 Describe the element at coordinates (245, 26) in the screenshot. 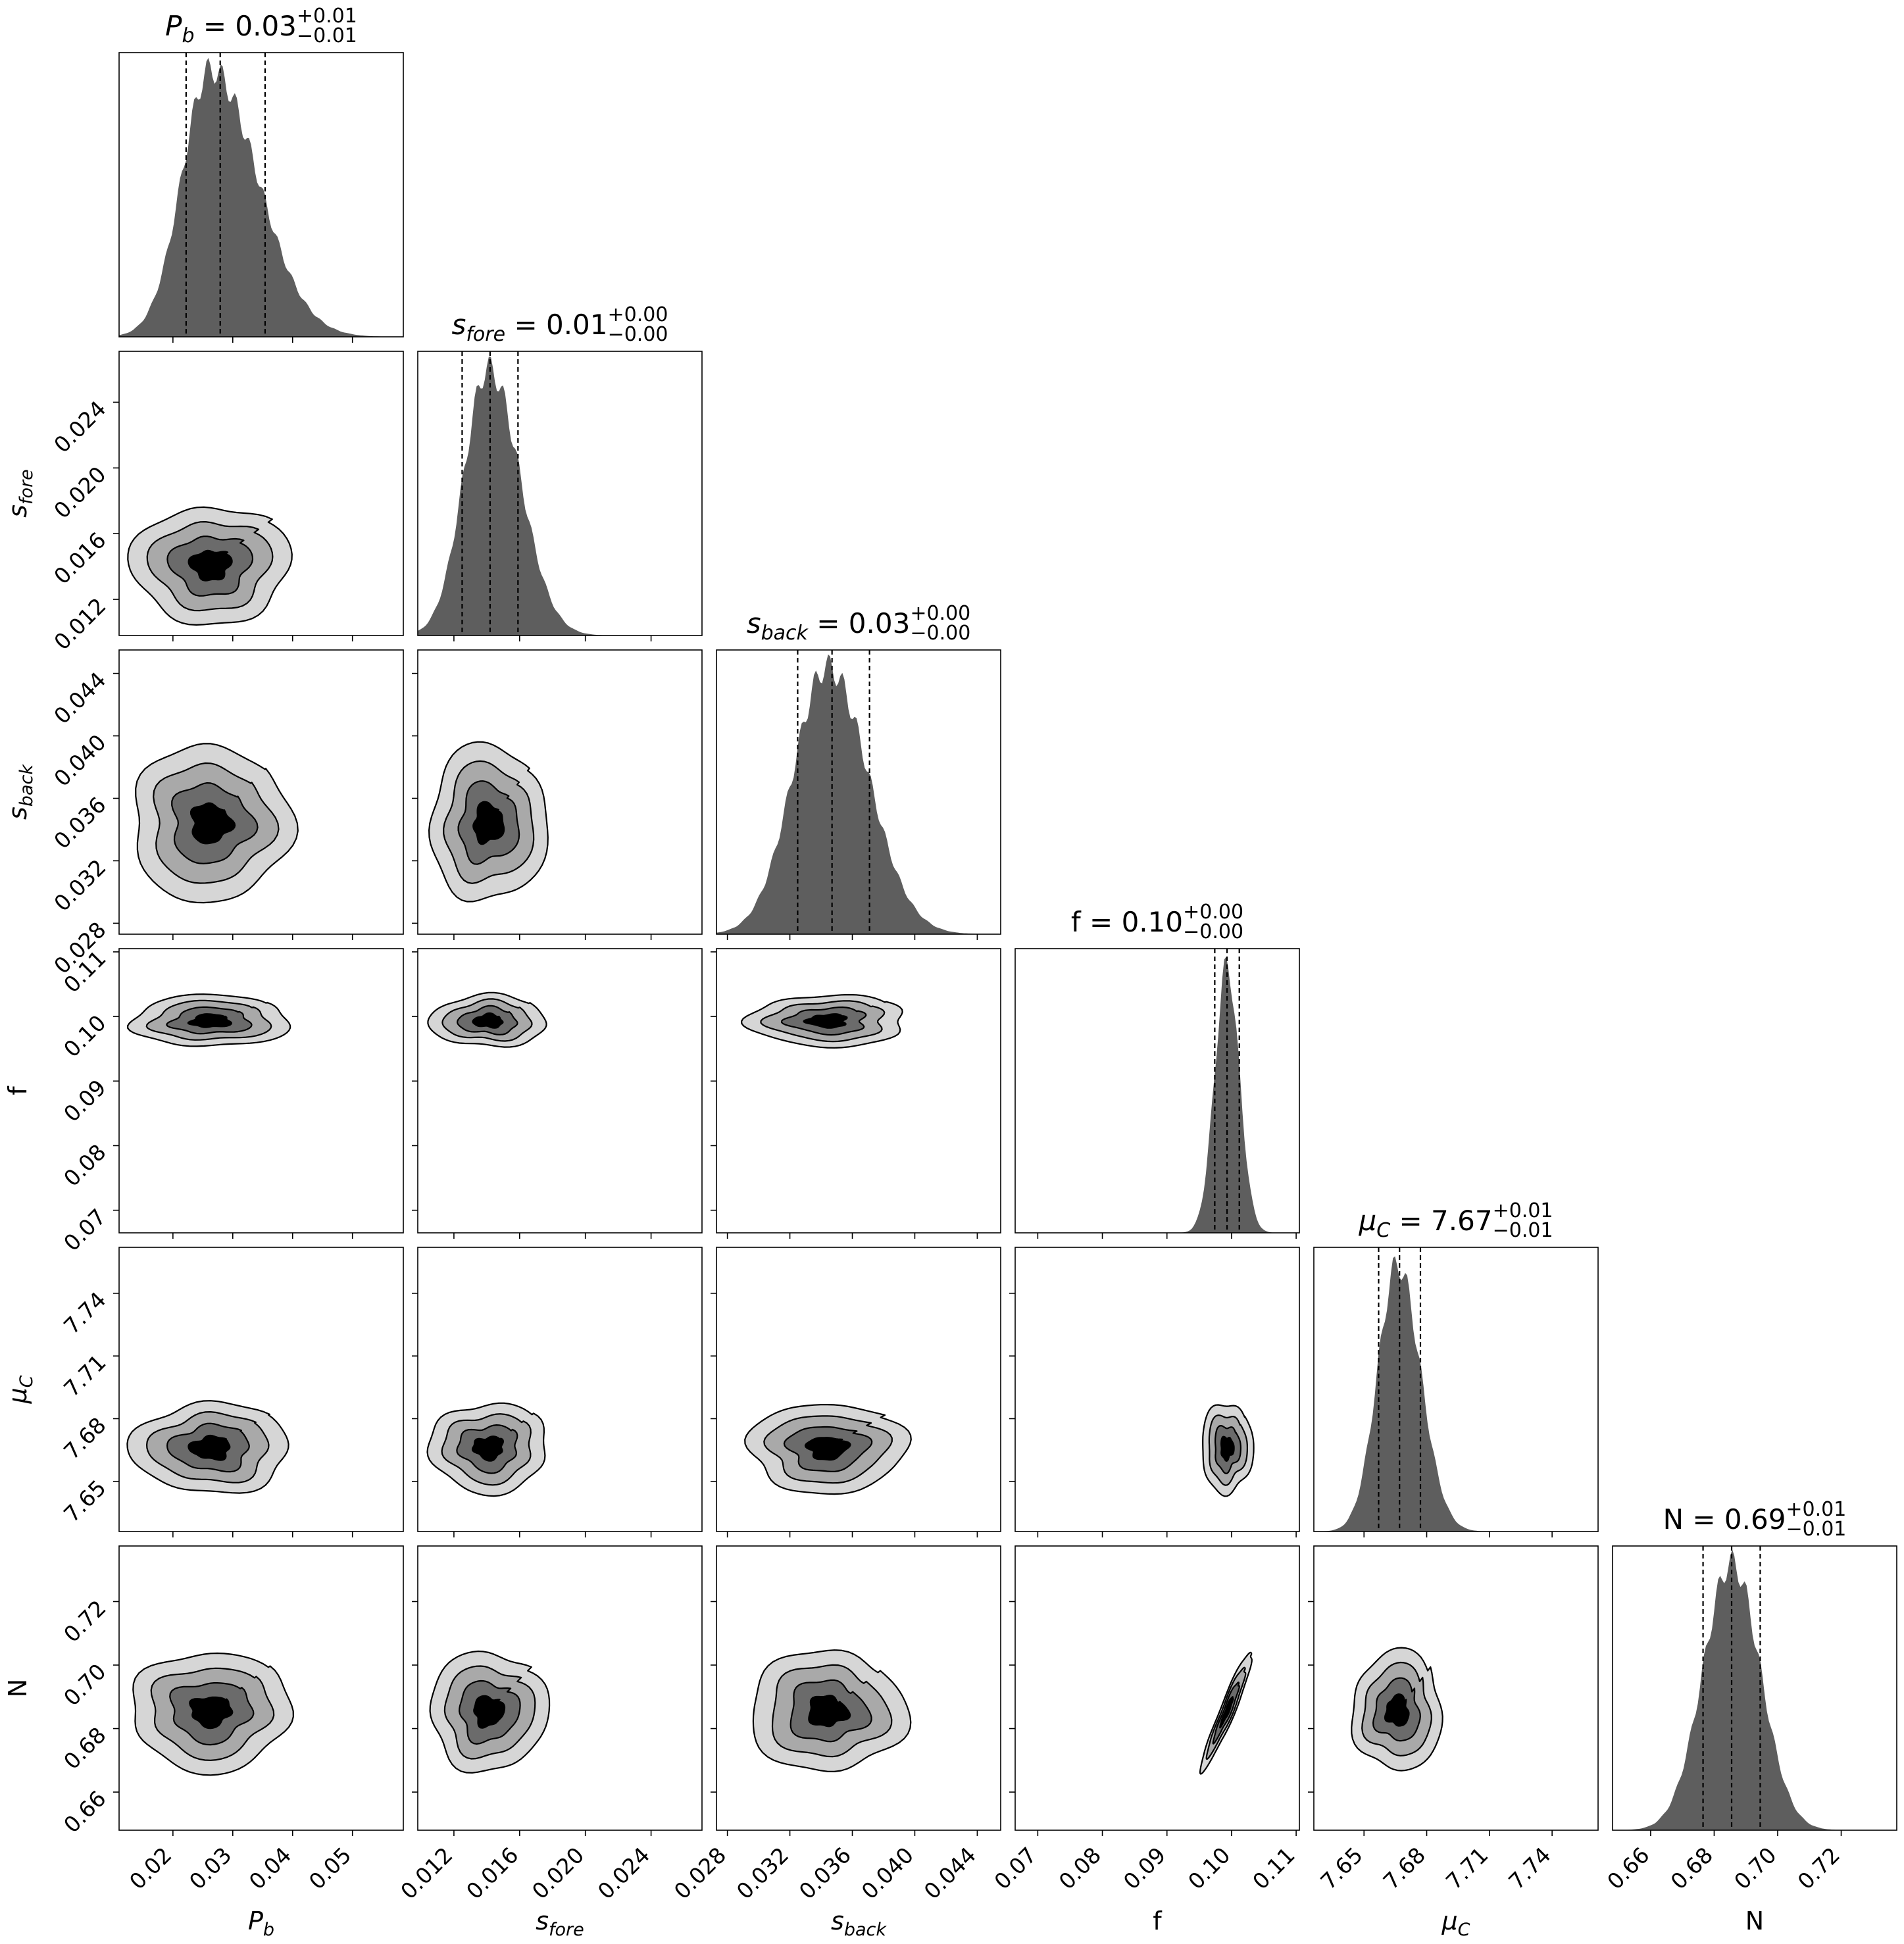

I see `title-value: = 0.03` at that location.